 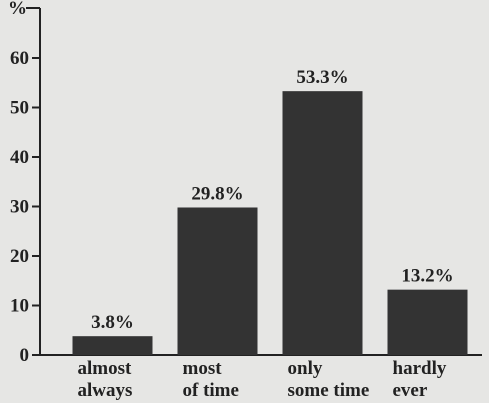 What do you see at coordinates (19, 157) in the screenshot?
I see `y-tick-label: 40` at bounding box center [19, 157].